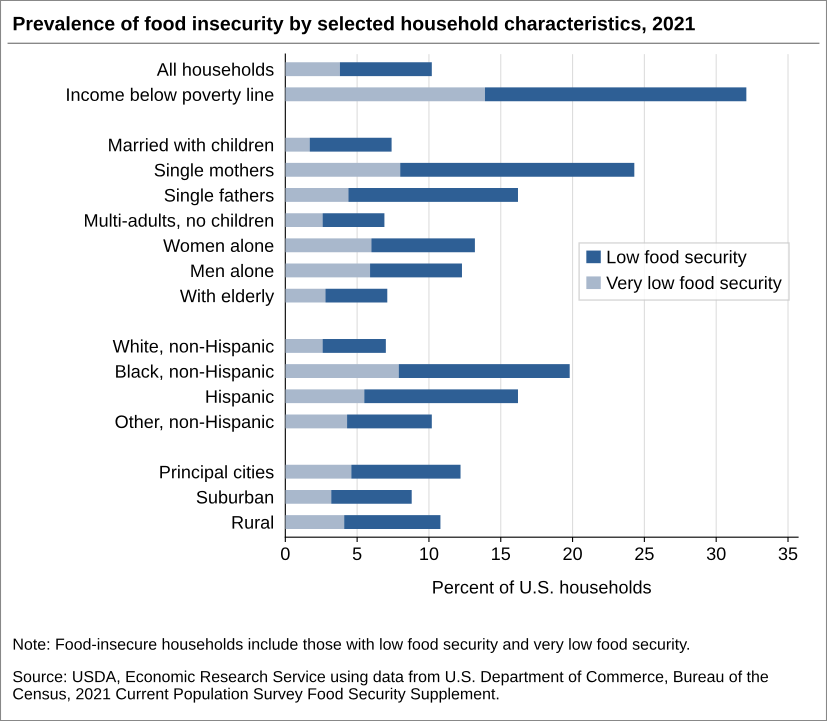 The width and height of the screenshot is (827, 721). What do you see at coordinates (195, 373) in the screenshot?
I see `y-tick-label: Black, non-Hispanic` at bounding box center [195, 373].